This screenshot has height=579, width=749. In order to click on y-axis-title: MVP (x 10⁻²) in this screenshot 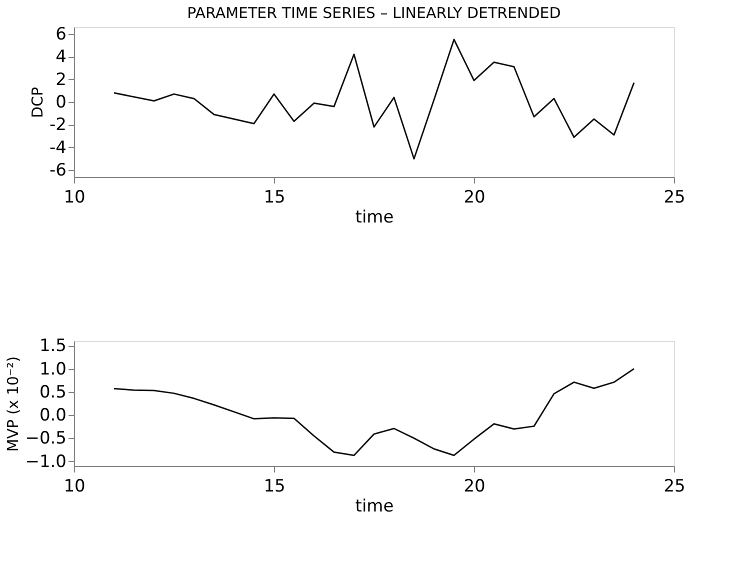, I will do `click(13, 404)`.